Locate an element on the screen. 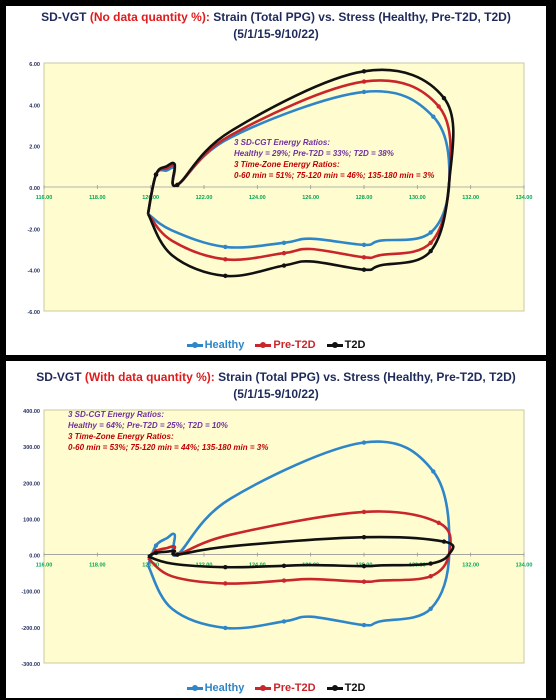 Image resolution: width=556 pixels, height=700 pixels. y-tick-label: 200.00 is located at coordinates (31, 484).